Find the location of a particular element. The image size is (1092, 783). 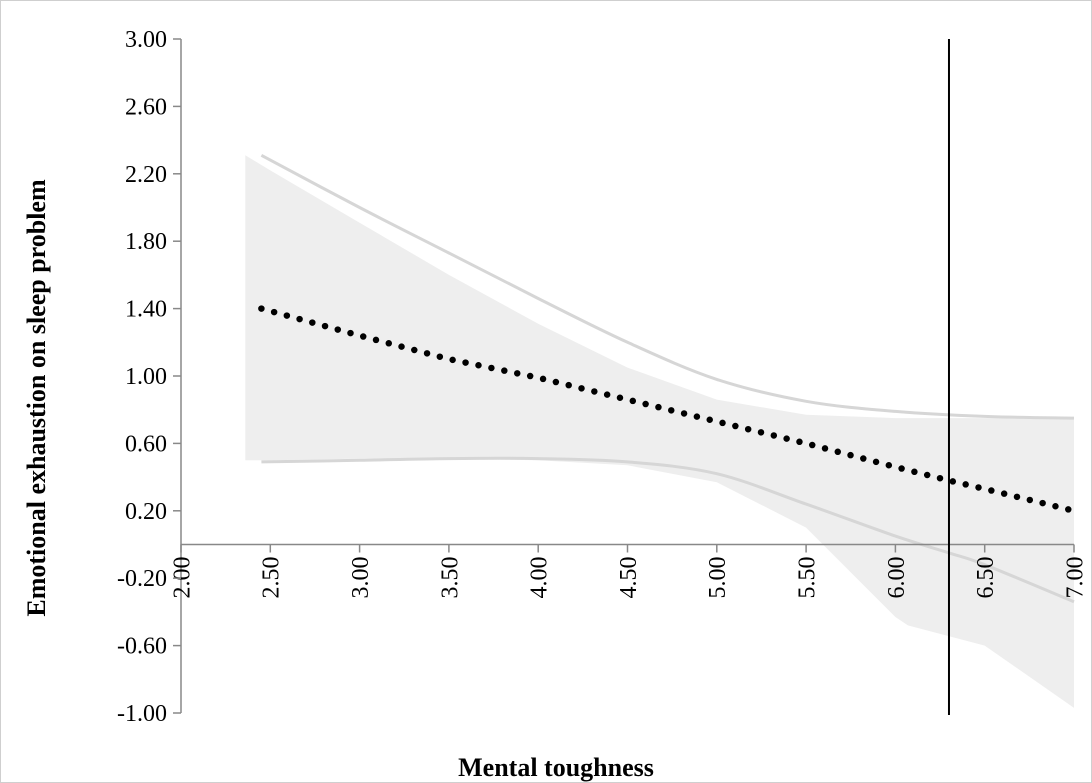

y-tick-label: -0.60 is located at coordinates (142, 647).